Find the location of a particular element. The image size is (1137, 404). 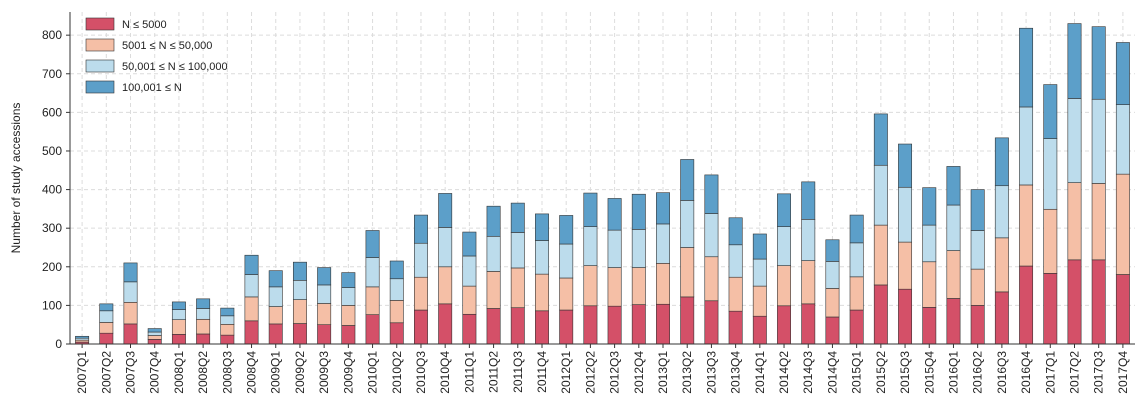

bar-segment-2017Q3-s3 is located at coordinates (1098, 63).